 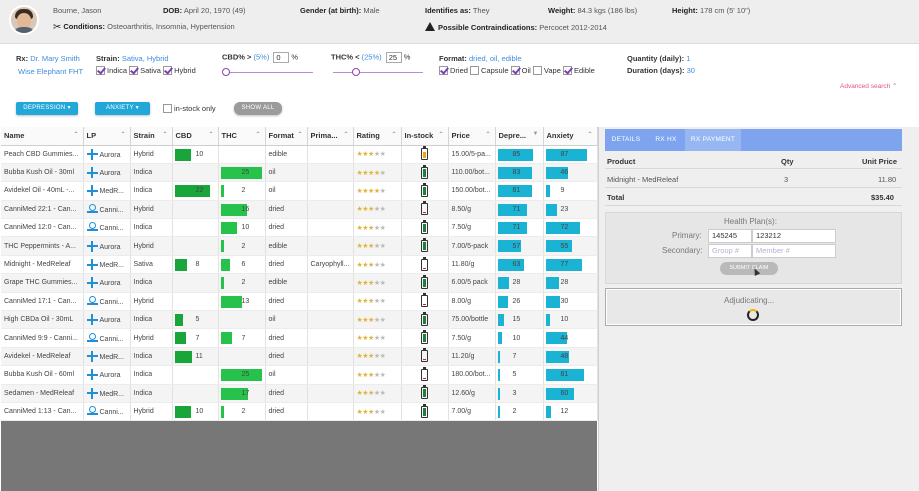 What do you see at coordinates (151, 302) in the screenshot?
I see `strain-cell: Hybrid` at bounding box center [151, 302].